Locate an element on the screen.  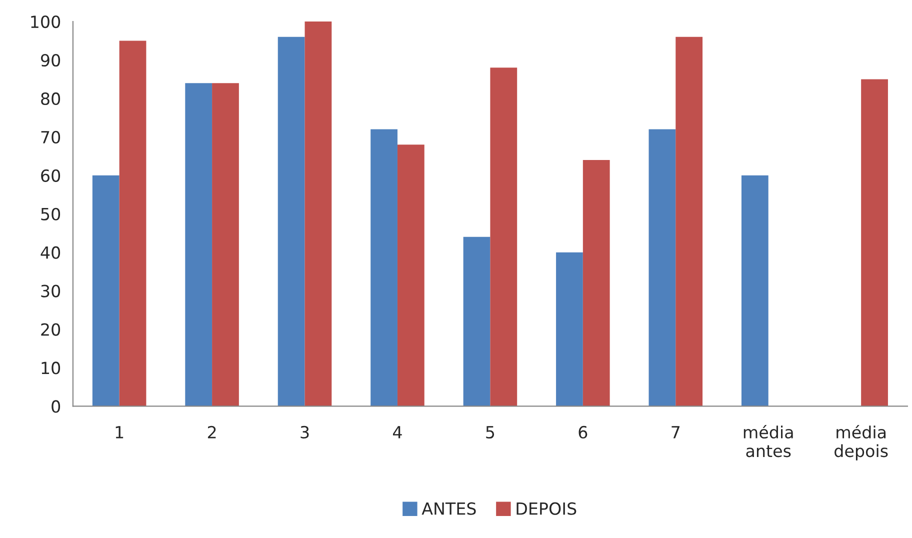
legend-label: ANTES is located at coordinates (449, 508).